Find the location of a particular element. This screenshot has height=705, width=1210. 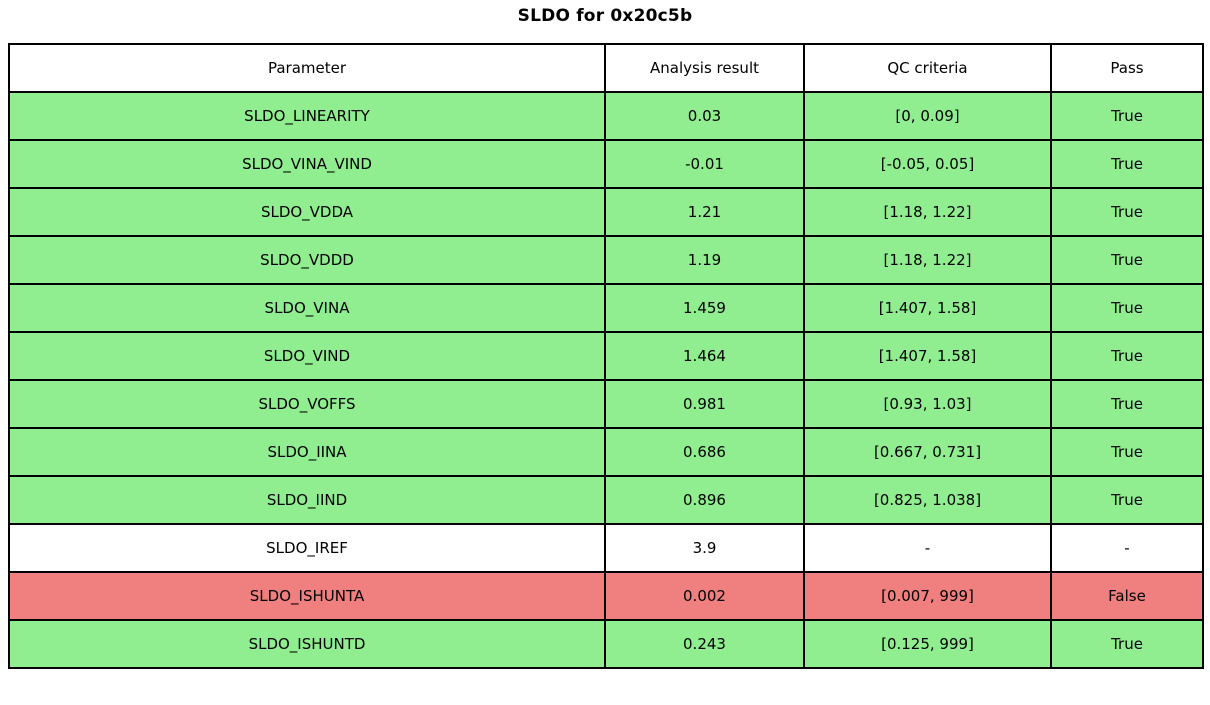

parameter-cell: SLDO_VDDD is located at coordinates (307, 260).